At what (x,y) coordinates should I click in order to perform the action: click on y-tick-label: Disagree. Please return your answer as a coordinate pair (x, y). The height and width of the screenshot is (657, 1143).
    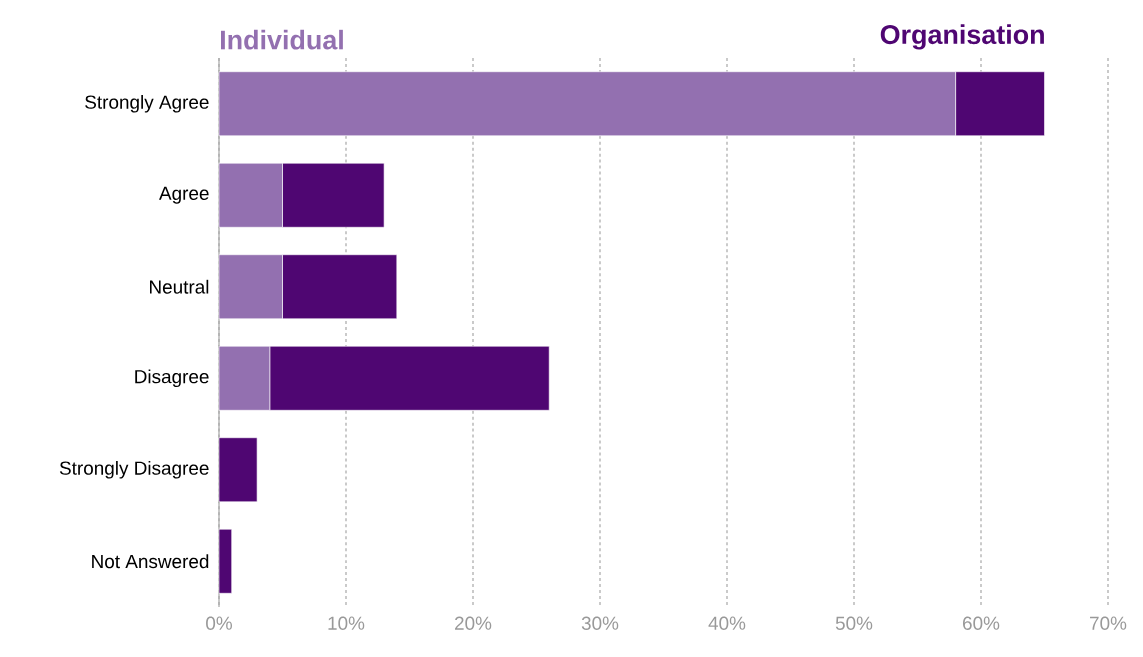
    Looking at the image, I should click on (172, 378).